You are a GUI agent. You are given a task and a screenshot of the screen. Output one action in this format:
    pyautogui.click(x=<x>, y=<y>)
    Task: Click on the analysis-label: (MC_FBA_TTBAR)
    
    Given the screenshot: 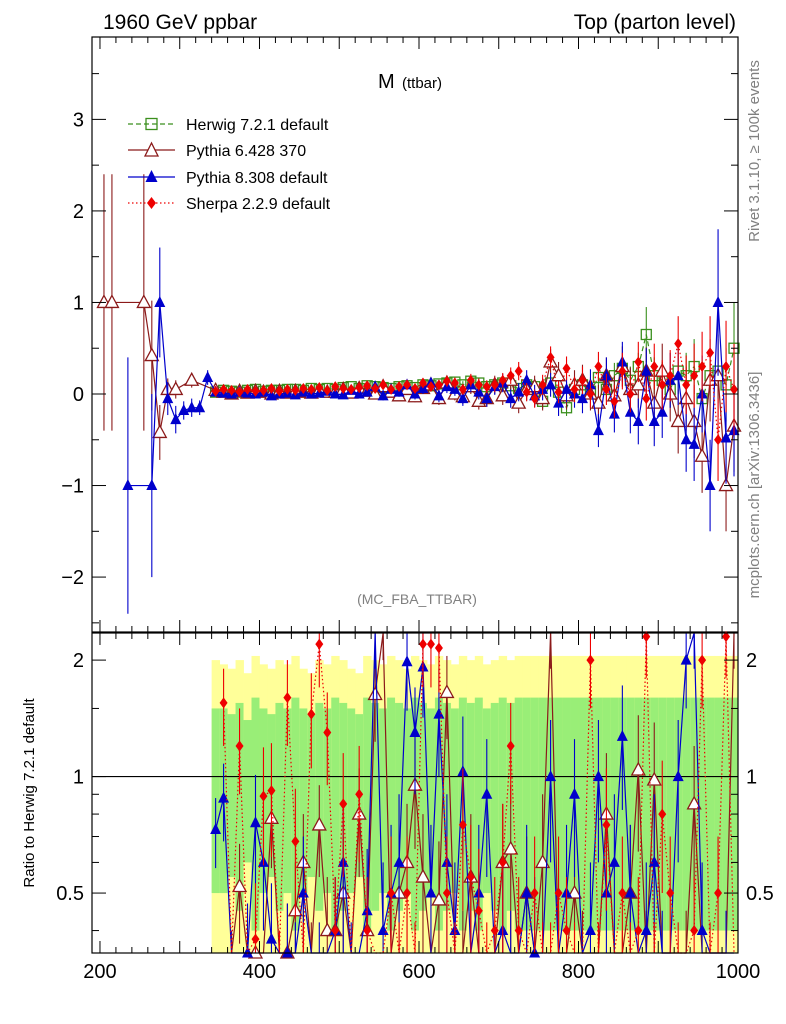 What is the action you would take?
    pyautogui.click(x=417, y=599)
    